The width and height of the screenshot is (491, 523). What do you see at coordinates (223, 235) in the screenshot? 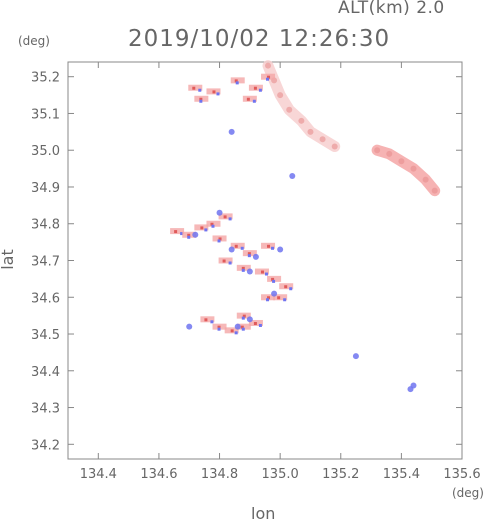
I see `cluster-west-central` at bounding box center [223, 235].